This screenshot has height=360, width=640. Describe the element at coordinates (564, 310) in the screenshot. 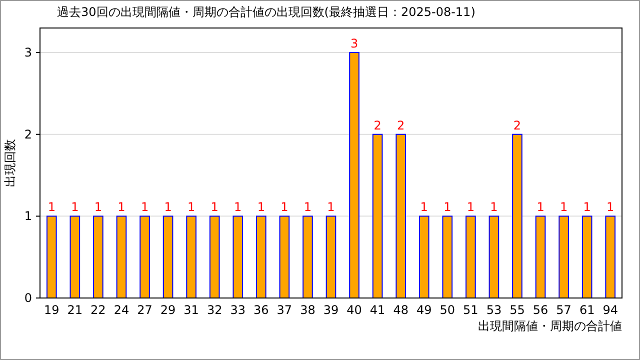

I see `x-tick-label: 57` at that location.